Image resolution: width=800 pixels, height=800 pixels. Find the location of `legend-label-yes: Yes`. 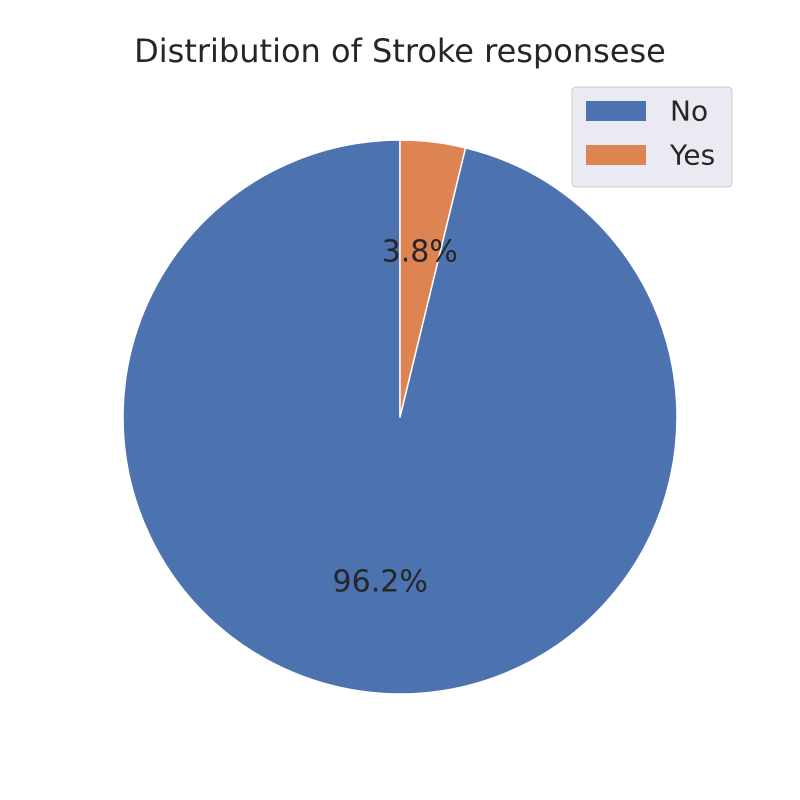

legend-label-yes: Yes is located at coordinates (692, 155).